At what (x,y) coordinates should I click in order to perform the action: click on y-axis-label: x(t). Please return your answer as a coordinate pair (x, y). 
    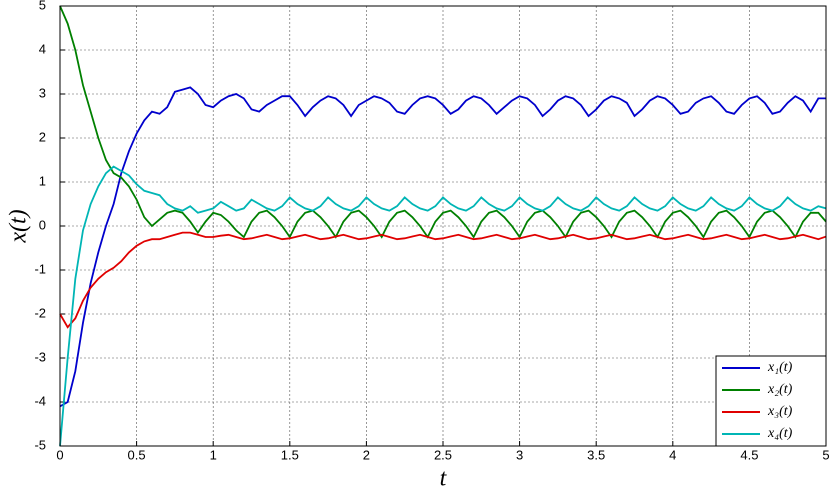
    Looking at the image, I should click on (19, 226).